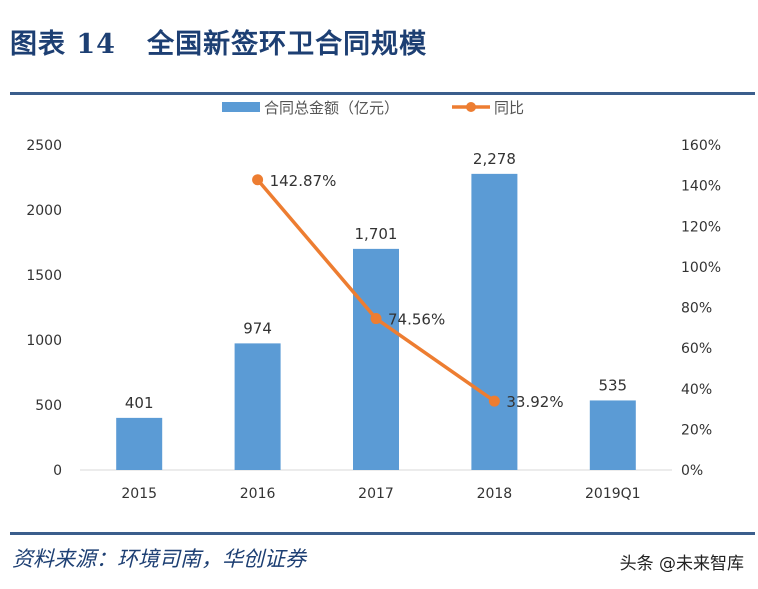 The width and height of the screenshot is (758, 589). Describe the element at coordinates (44, 211) in the screenshot. I see `left-axis-tick-label: 2000` at that location.